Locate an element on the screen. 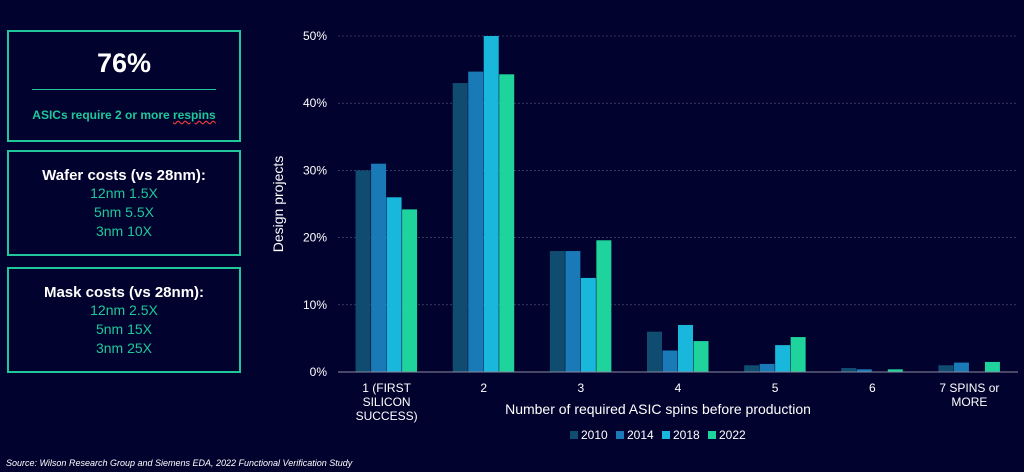 The image size is (1024, 472). wafer-cost-line: 12nm 1.5X is located at coordinates (124, 193).